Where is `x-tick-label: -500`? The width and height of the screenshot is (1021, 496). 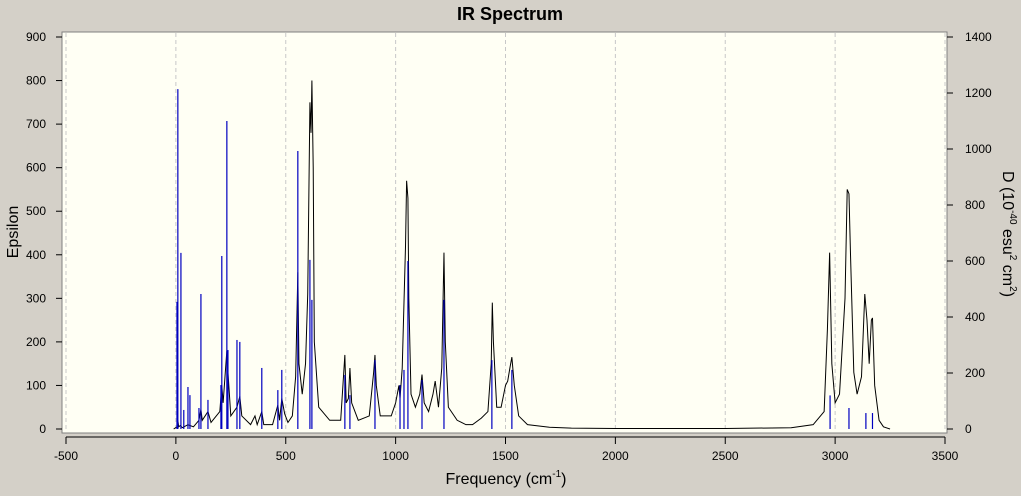
x-tick-label: -500 is located at coordinates (66, 456).